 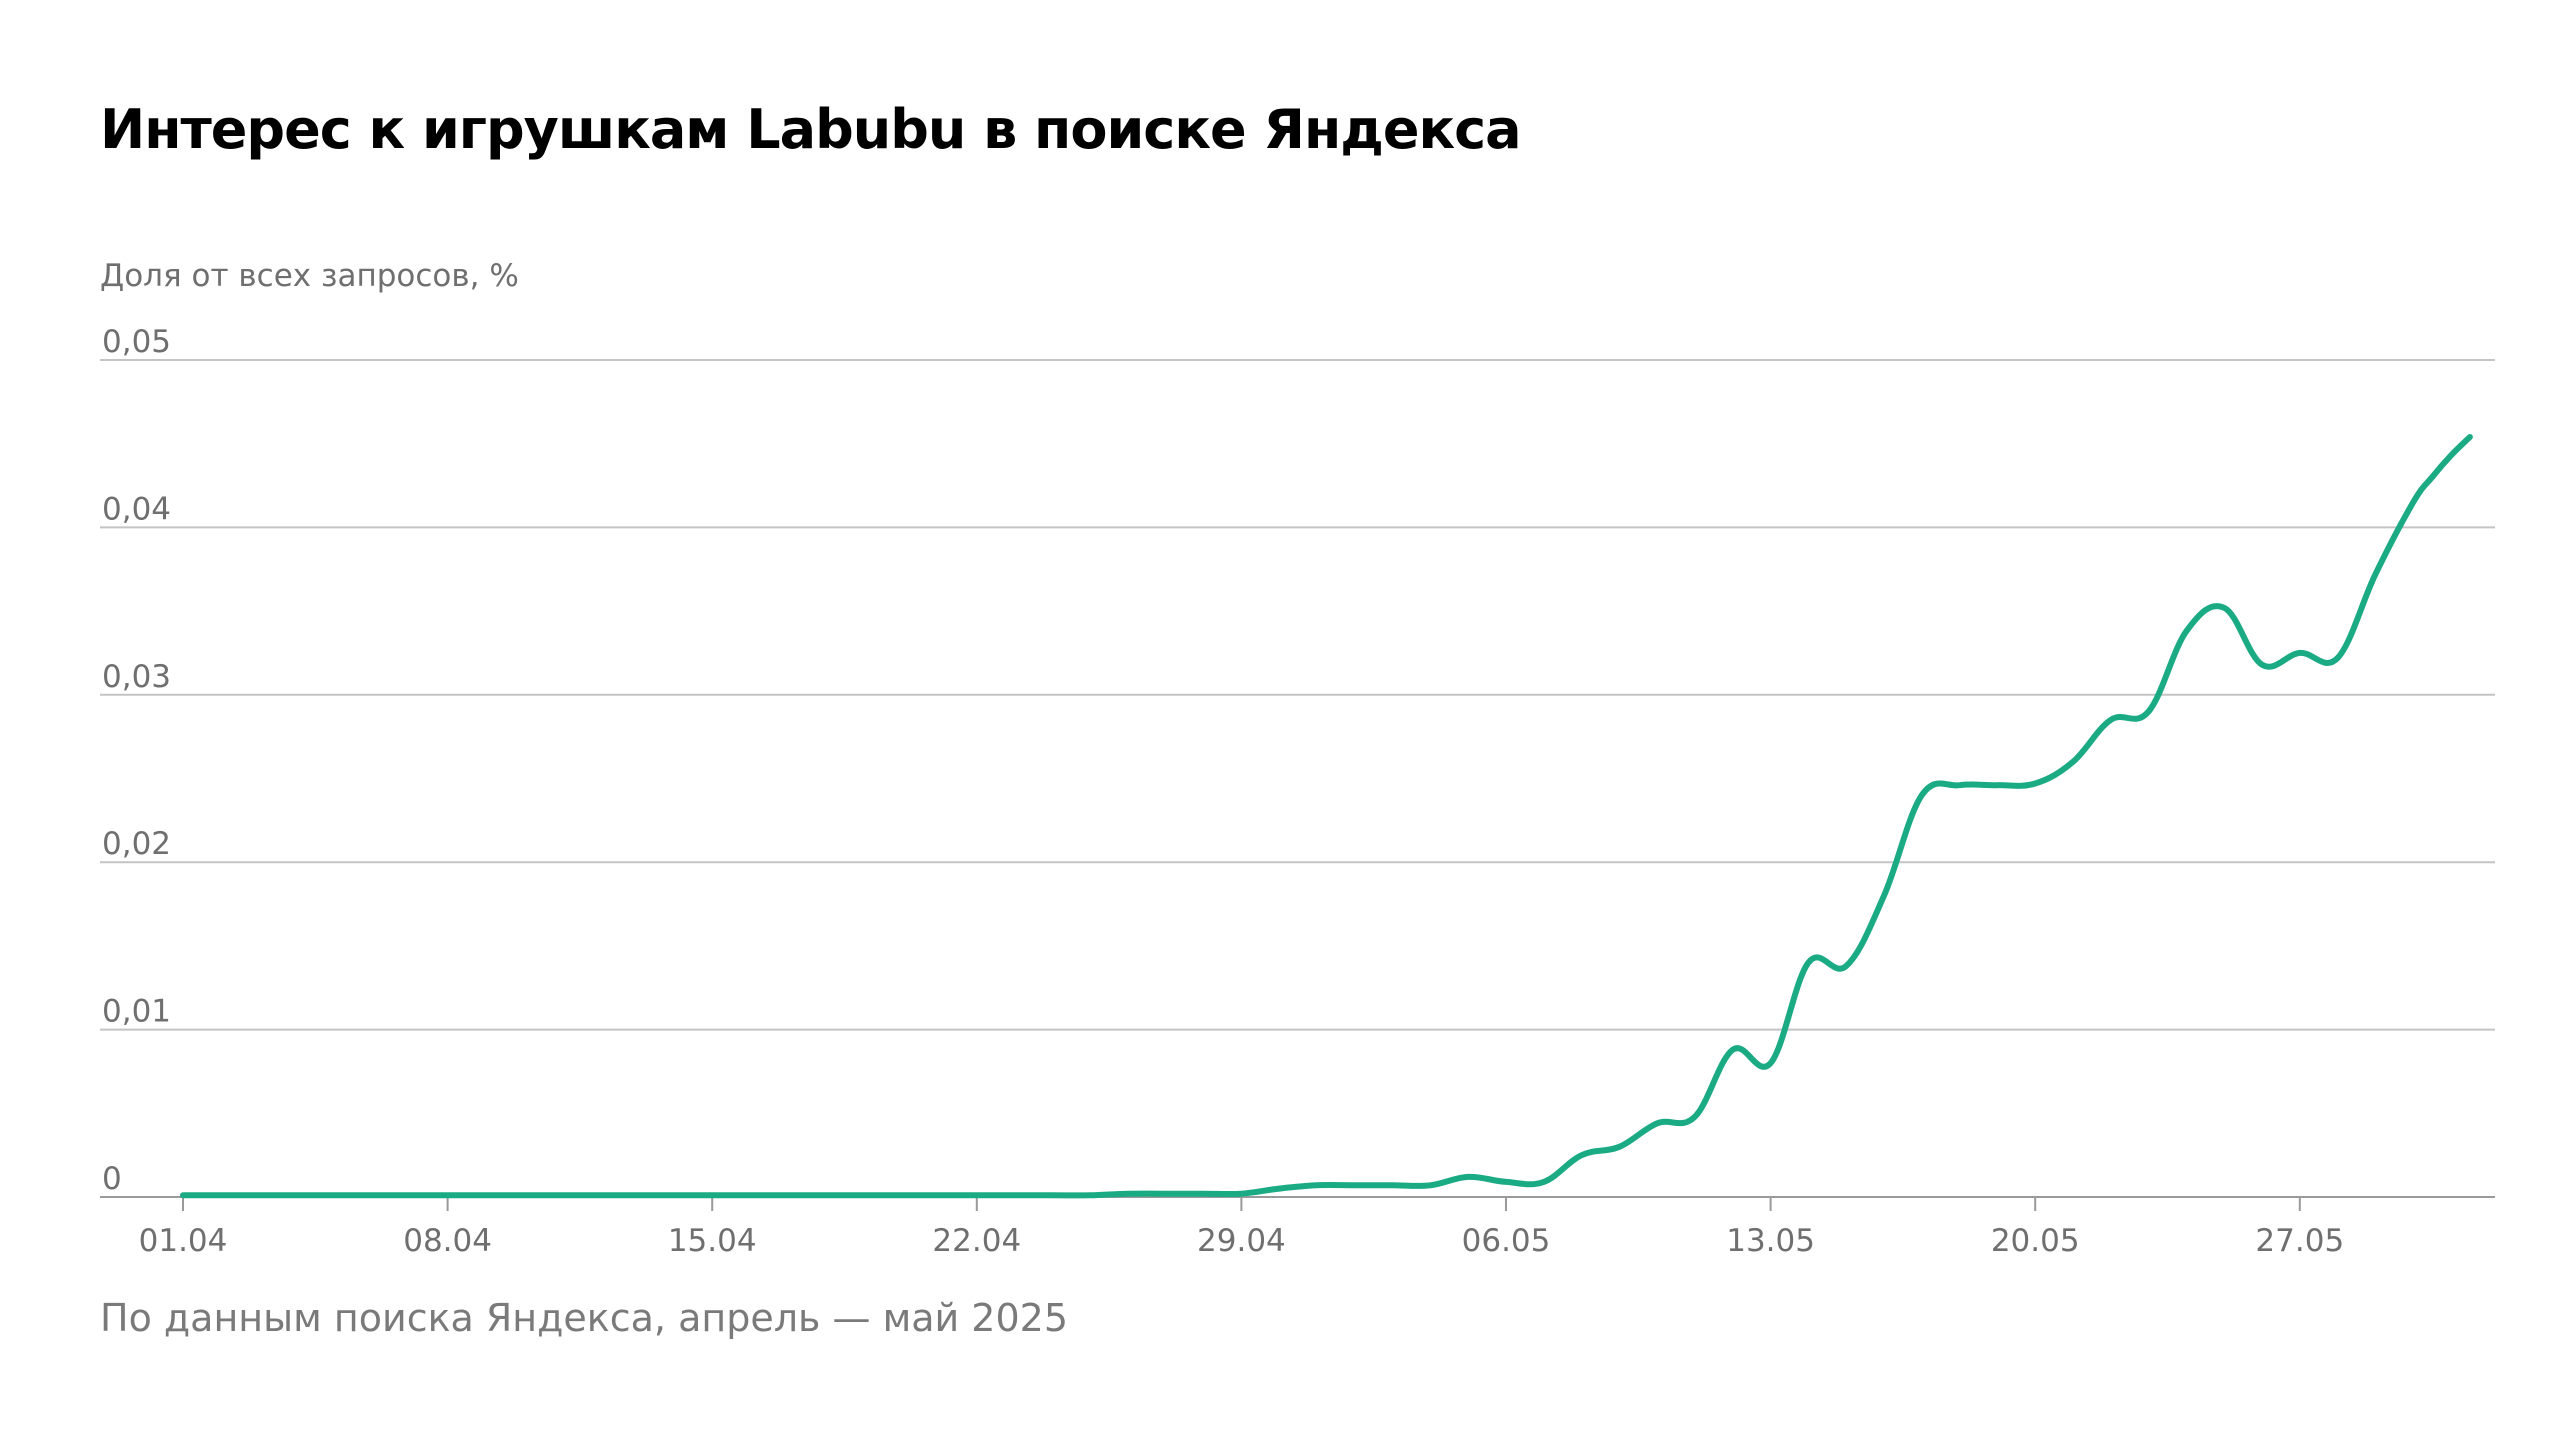 What do you see at coordinates (183, 1241) in the screenshot?
I see `x-tick-label: 01.04` at bounding box center [183, 1241].